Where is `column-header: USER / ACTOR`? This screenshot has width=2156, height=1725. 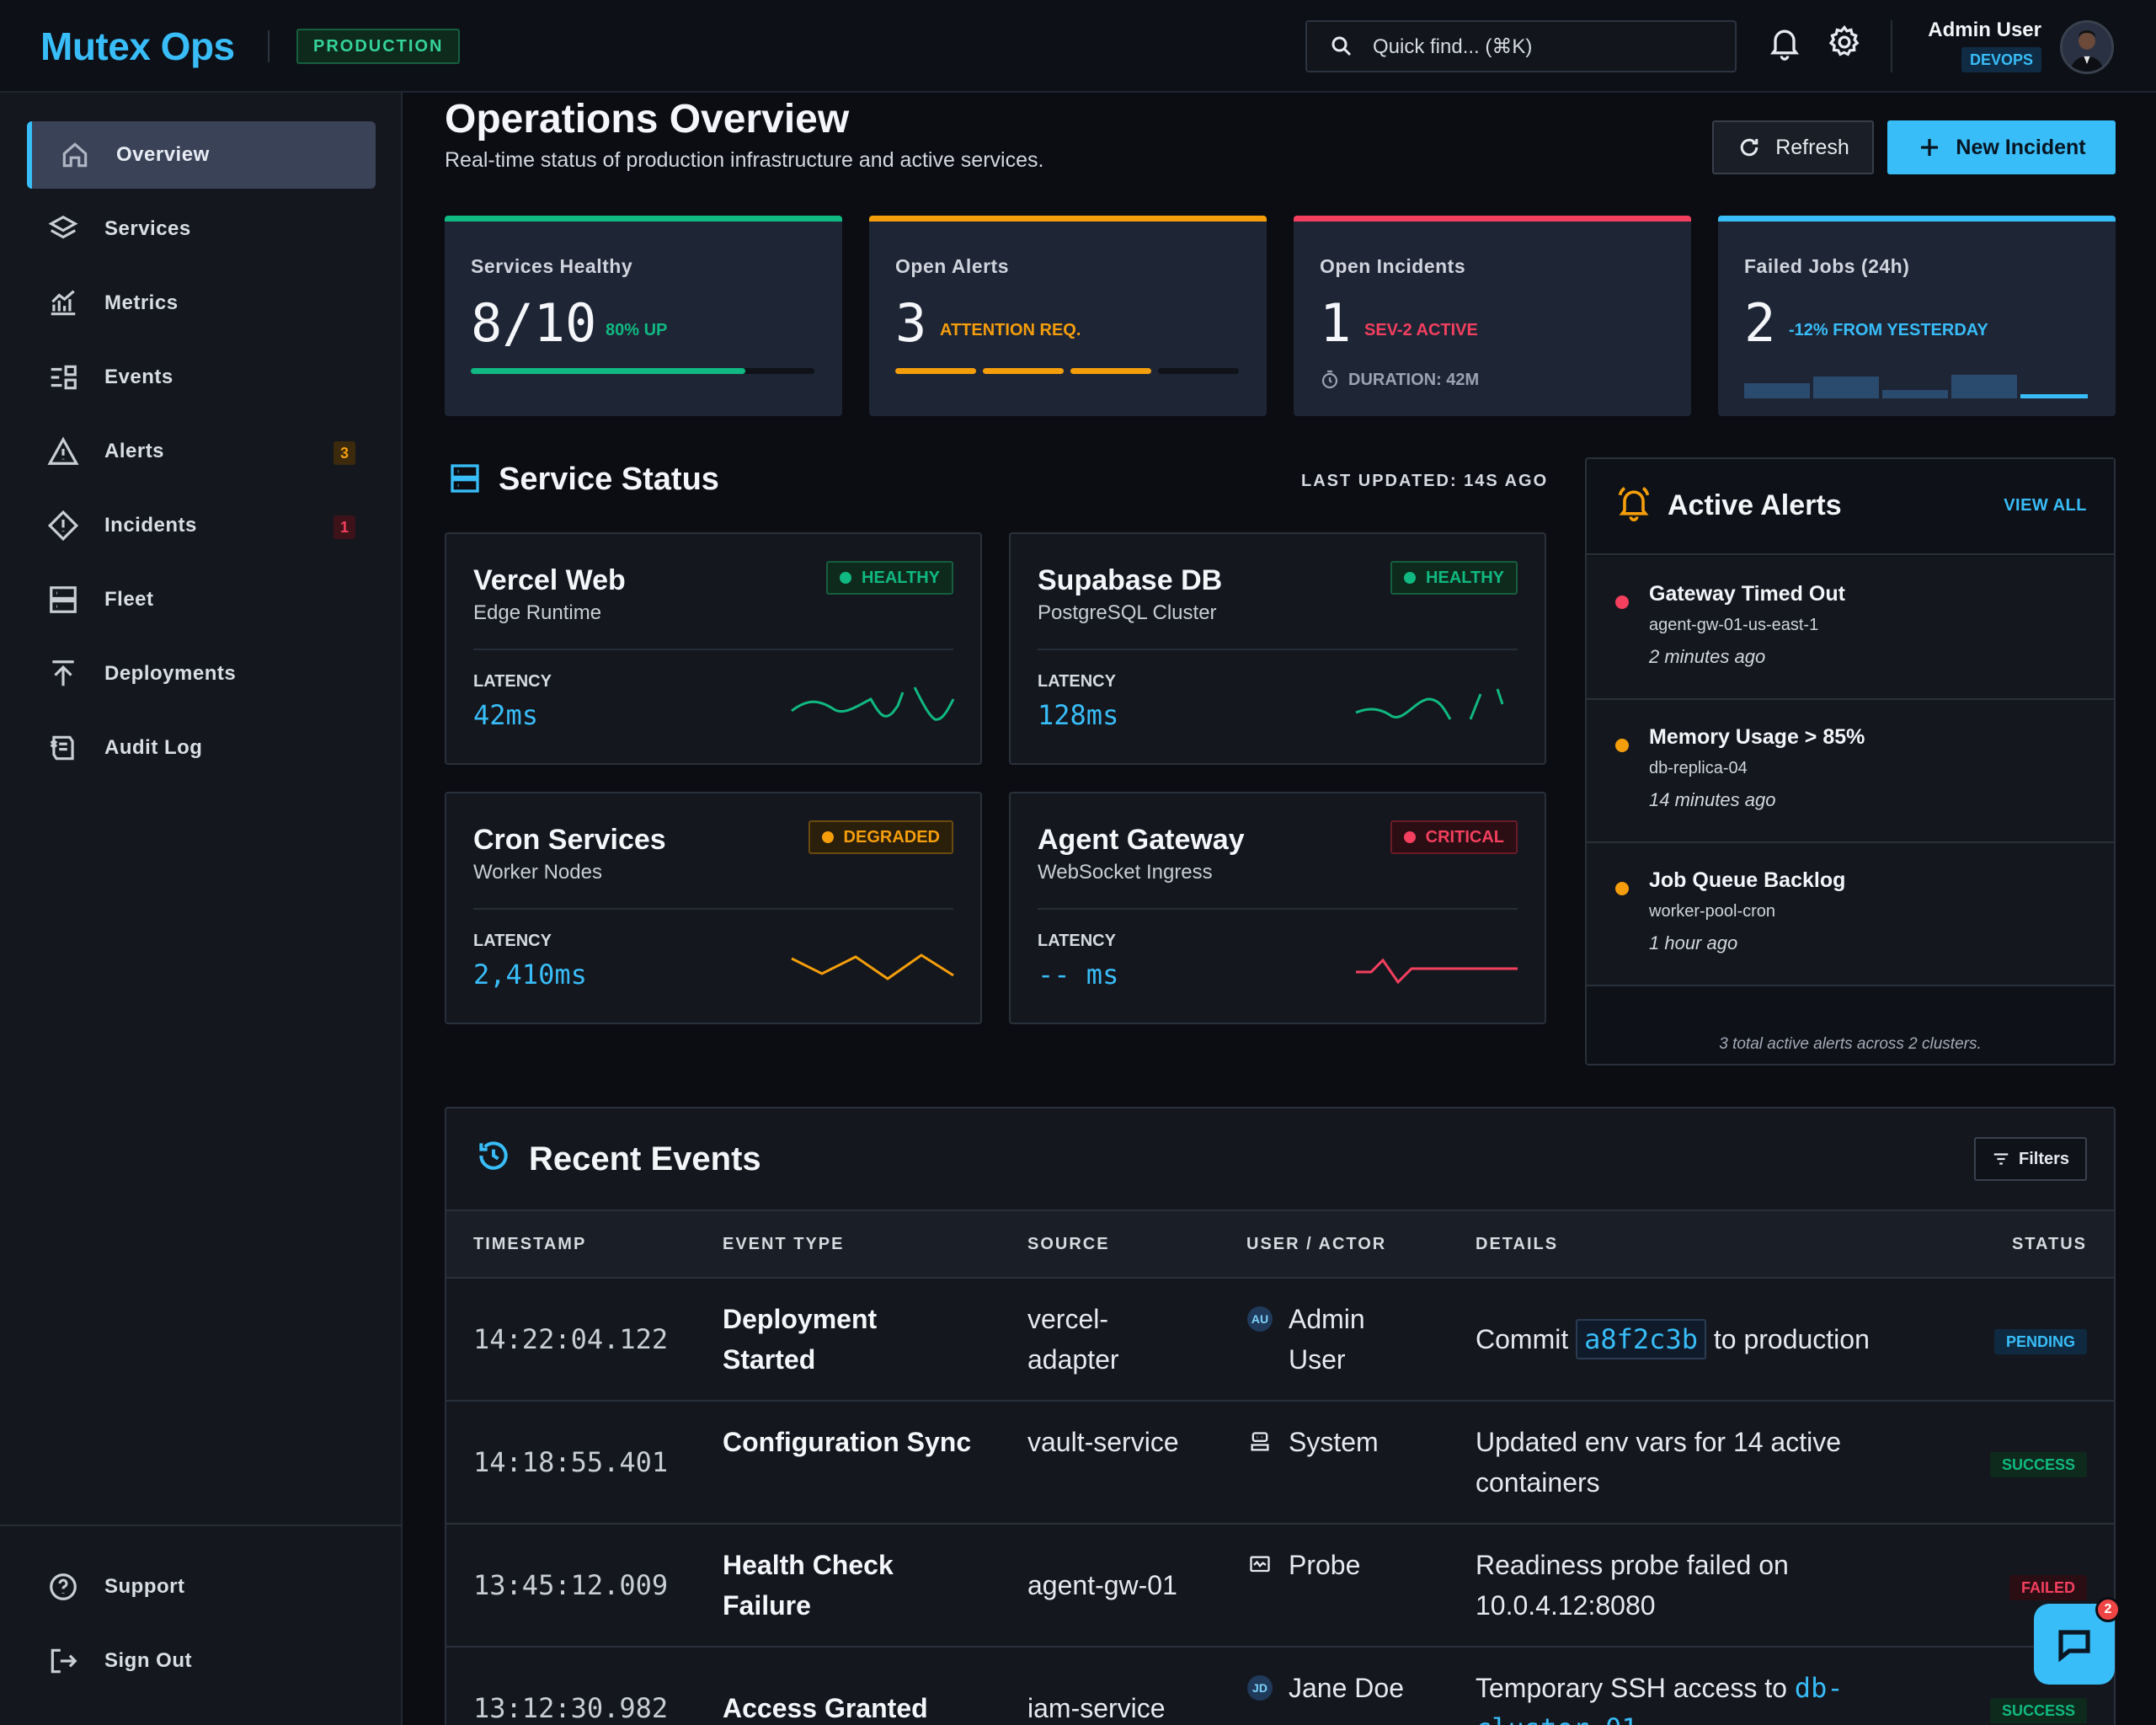
column-header: USER / ACTOR is located at coordinates (1316, 1244).